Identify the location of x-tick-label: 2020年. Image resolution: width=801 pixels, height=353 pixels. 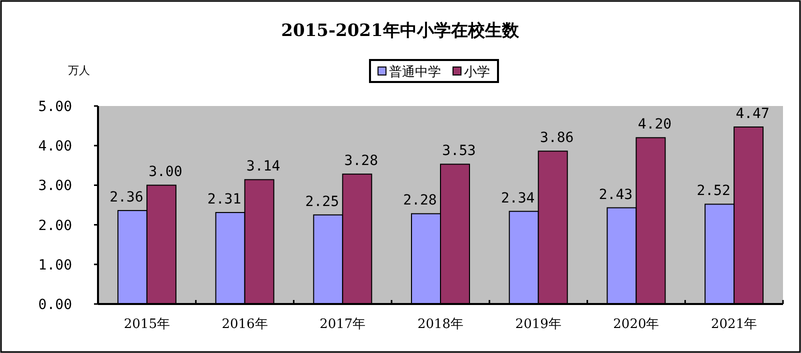
(636, 324).